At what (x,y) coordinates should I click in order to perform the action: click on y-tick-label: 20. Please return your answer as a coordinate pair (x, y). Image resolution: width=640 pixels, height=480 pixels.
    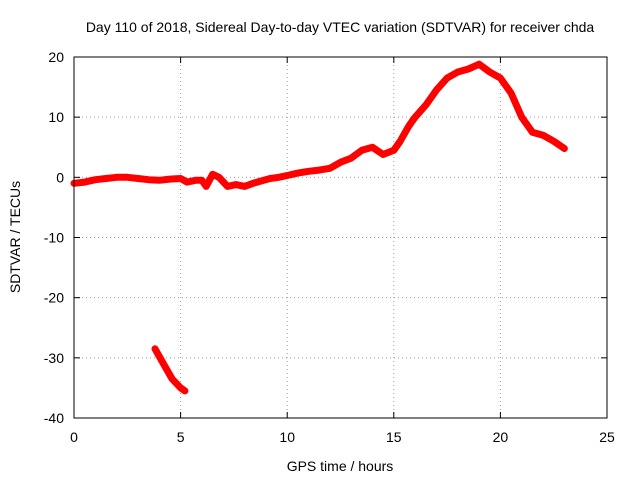
    Looking at the image, I should click on (56, 57).